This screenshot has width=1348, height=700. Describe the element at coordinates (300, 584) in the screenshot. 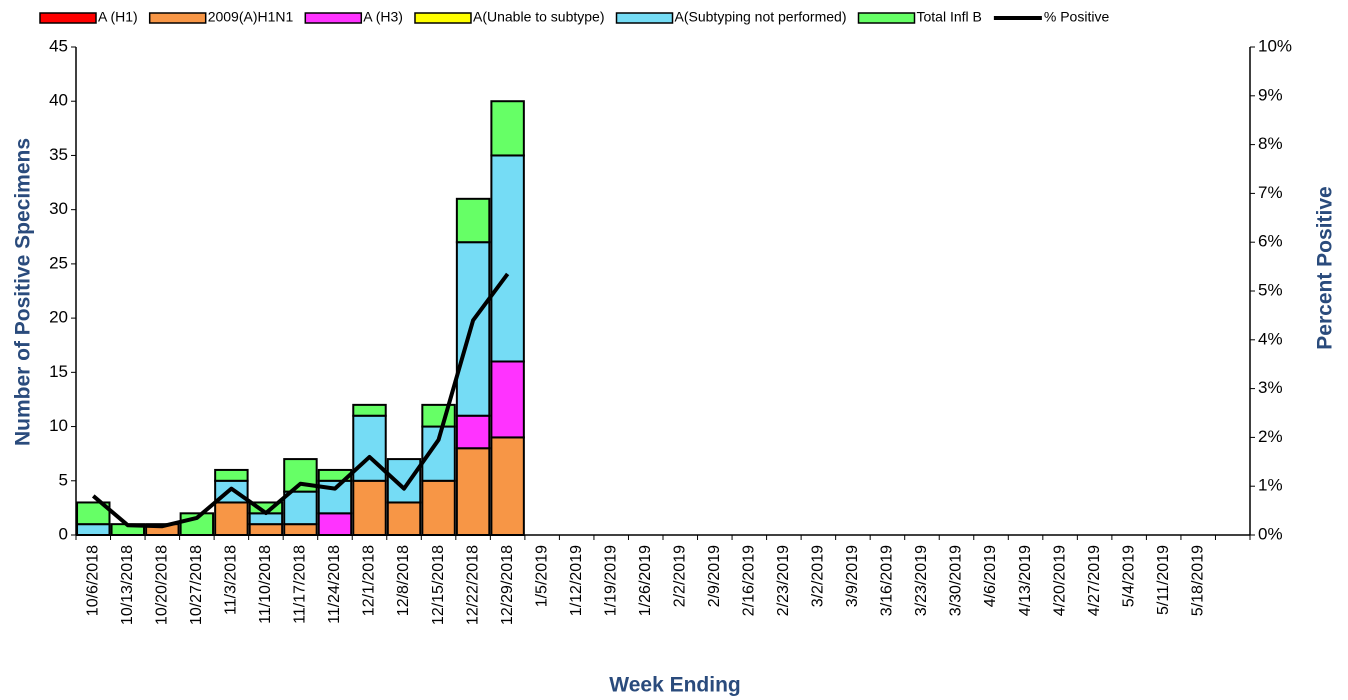

I see `x-tick-label: 11/17/2018` at that location.